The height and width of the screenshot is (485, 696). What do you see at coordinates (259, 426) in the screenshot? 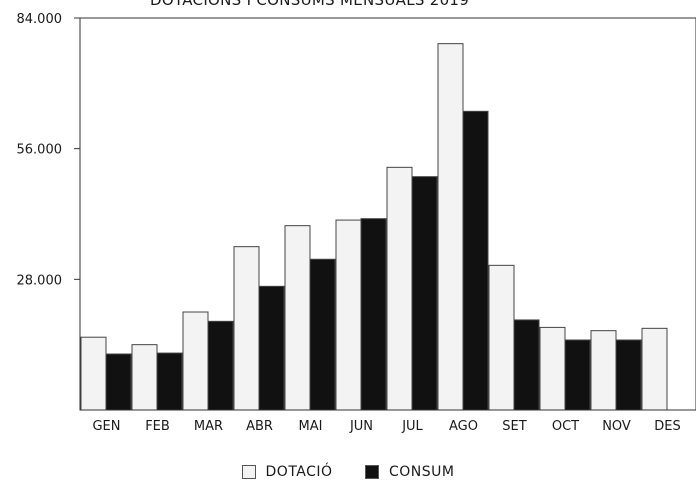
I see `x-tick-label: ABR` at bounding box center [259, 426].